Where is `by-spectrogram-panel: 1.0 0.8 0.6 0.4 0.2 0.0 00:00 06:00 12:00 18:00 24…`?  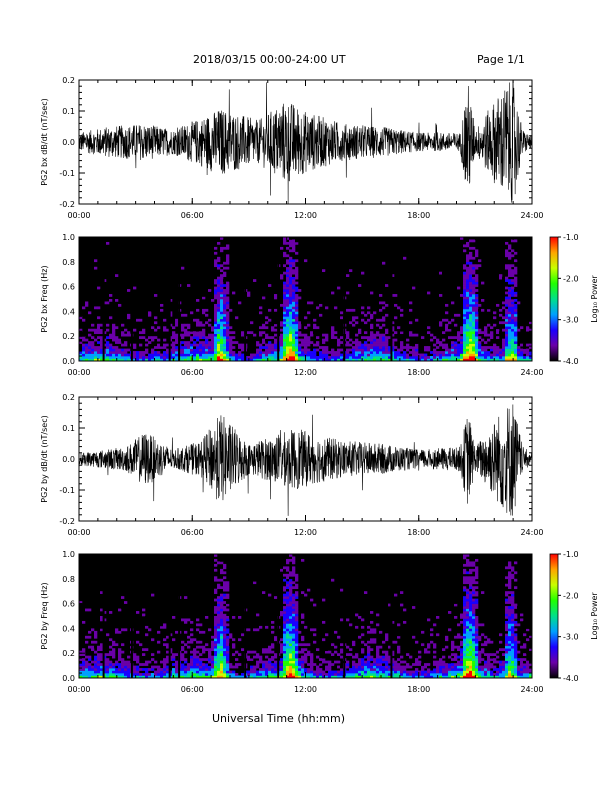 by-spectrogram-panel: 1.0 0.8 0.6 0.4 0.2 0.0 00:00 06:00 12:00 18:00 24… is located at coordinates (292, 622).